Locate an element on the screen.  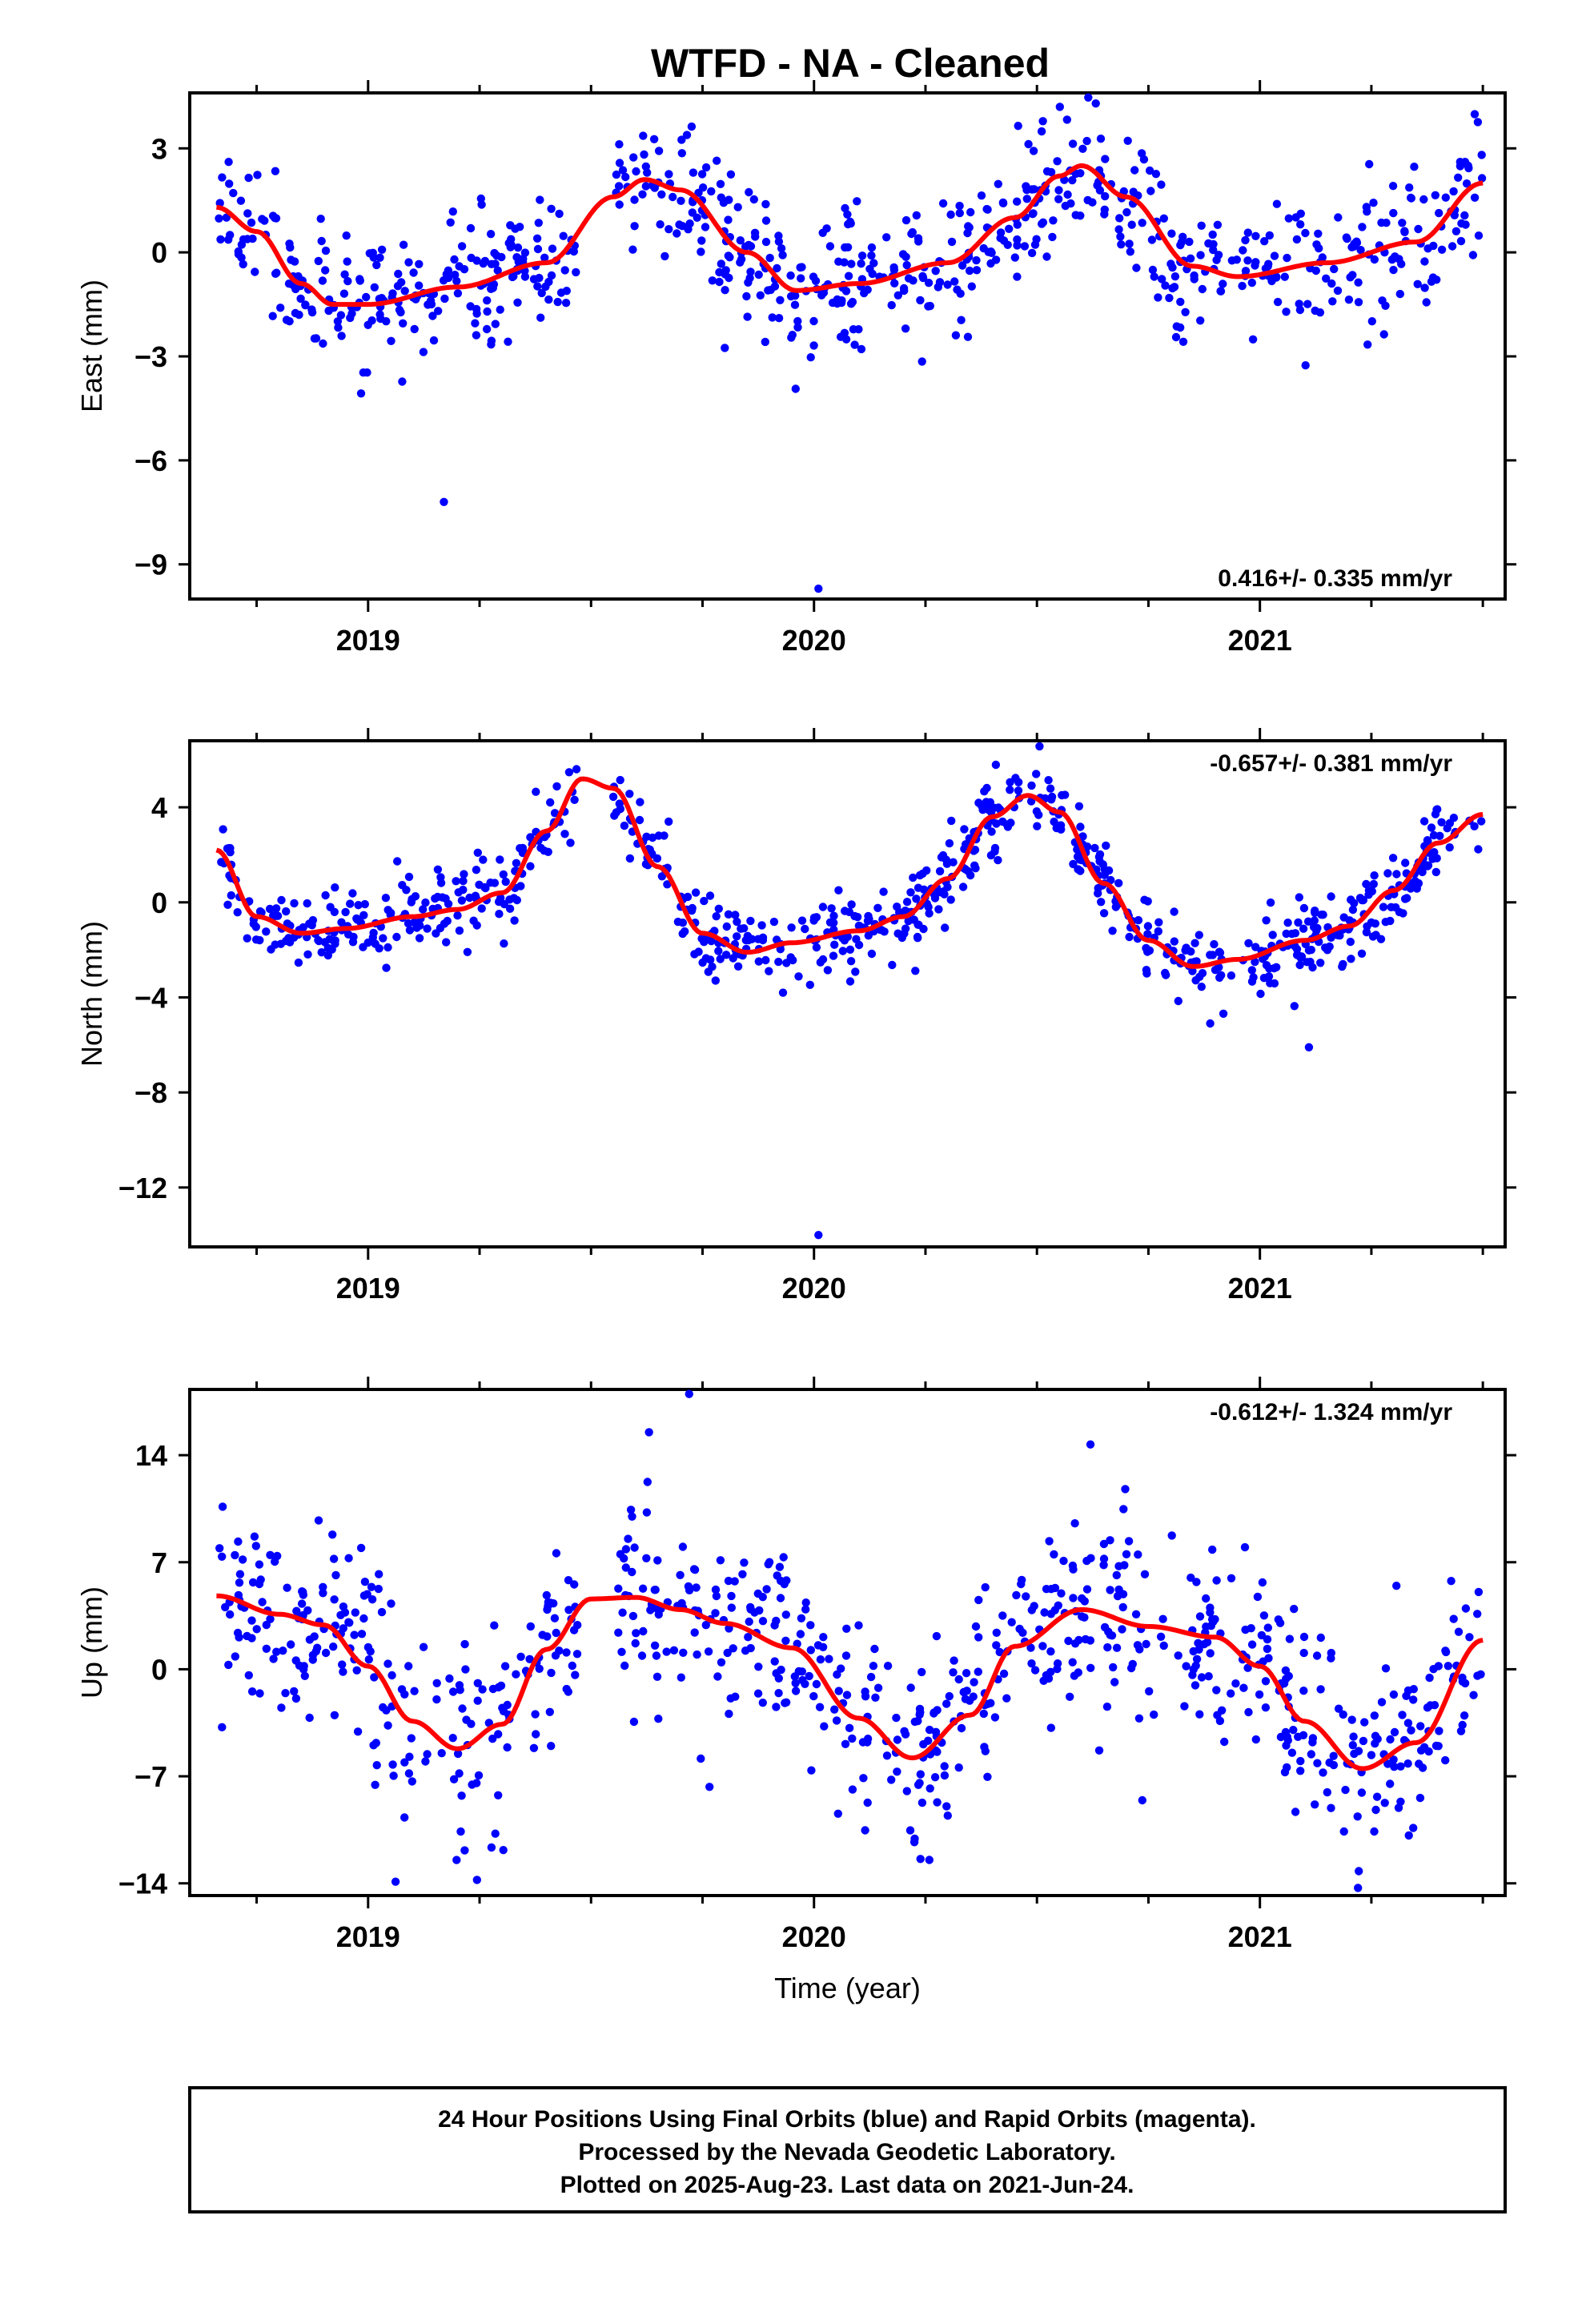
east-xtick-label: 2021 is located at coordinates (1260, 640).